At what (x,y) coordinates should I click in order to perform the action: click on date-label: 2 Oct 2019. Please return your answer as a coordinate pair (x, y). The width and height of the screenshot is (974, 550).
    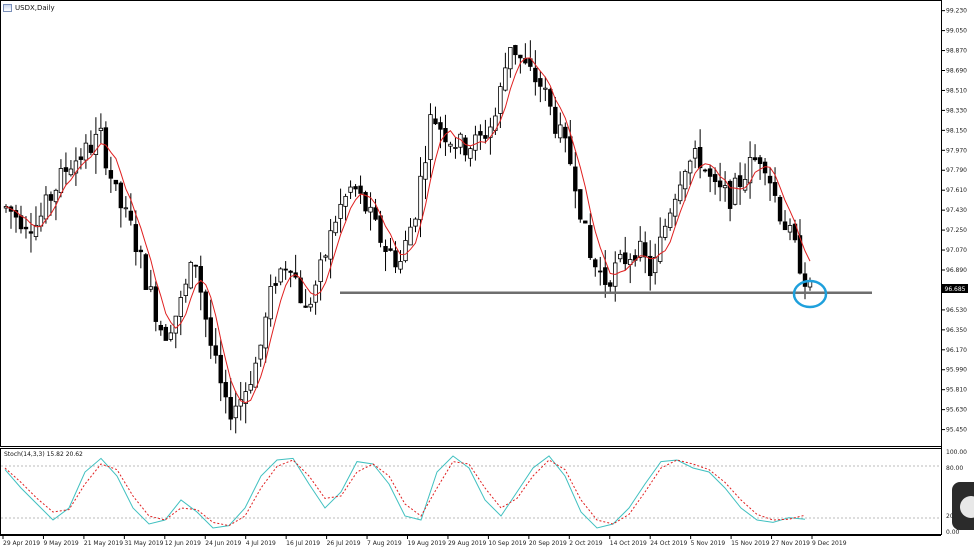
    Looking at the image, I should click on (585, 543).